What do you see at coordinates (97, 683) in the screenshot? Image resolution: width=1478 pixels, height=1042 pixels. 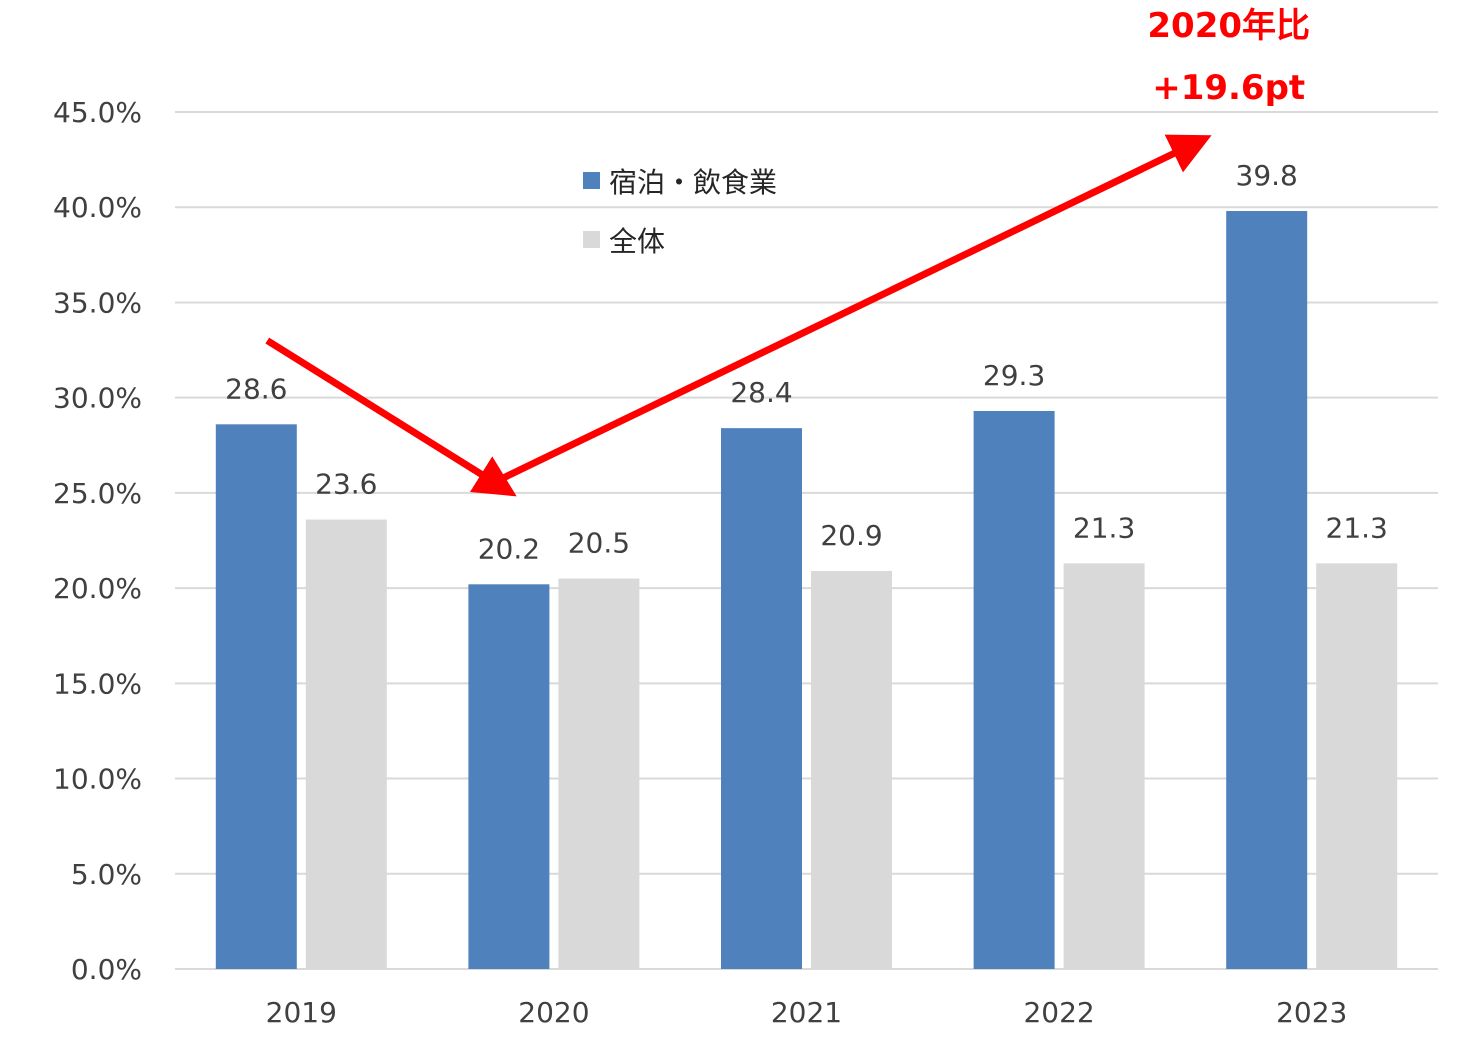 I see `y-tick-label: 15.0%` at bounding box center [97, 683].